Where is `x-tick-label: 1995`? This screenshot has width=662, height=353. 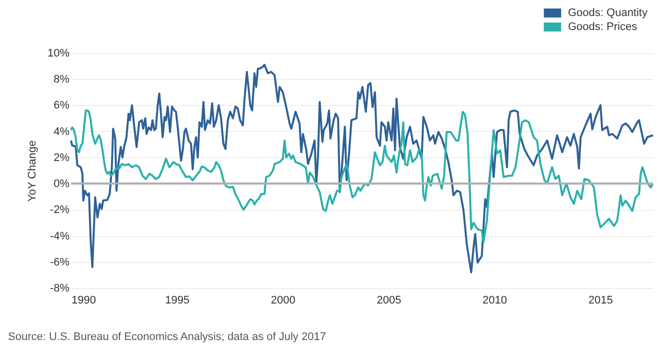 x-tick-label: 1995 is located at coordinates (177, 300).